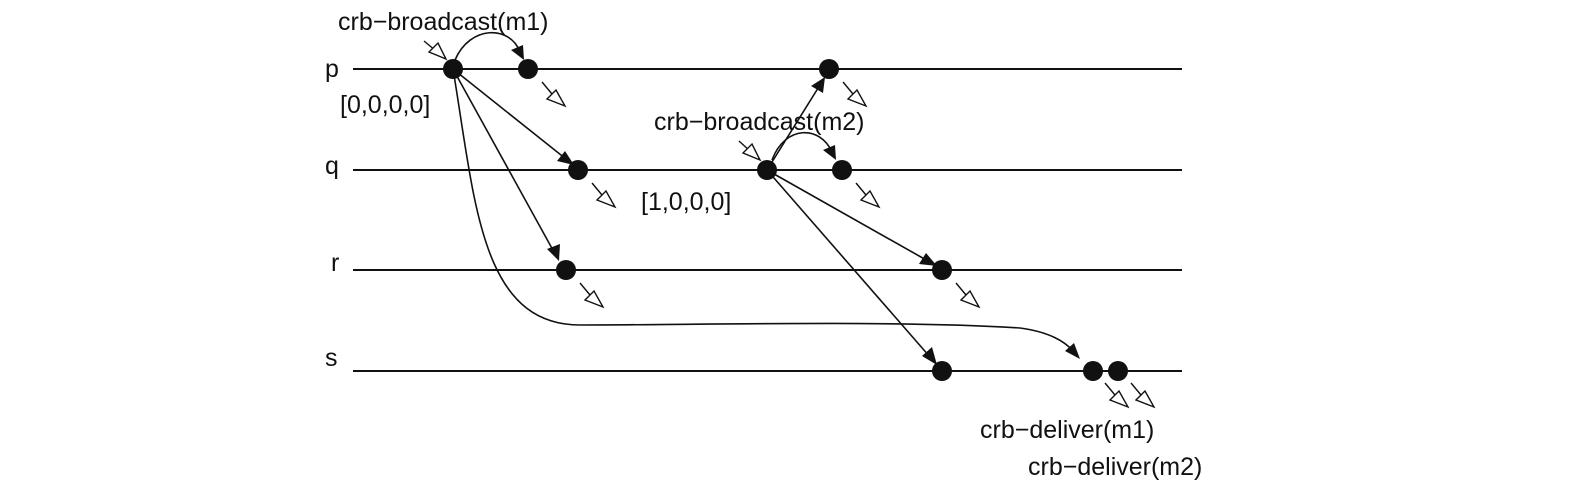  What do you see at coordinates (759, 122) in the screenshot?
I see `label-broadcast-m2: crb−broadcast(m2)` at bounding box center [759, 122].